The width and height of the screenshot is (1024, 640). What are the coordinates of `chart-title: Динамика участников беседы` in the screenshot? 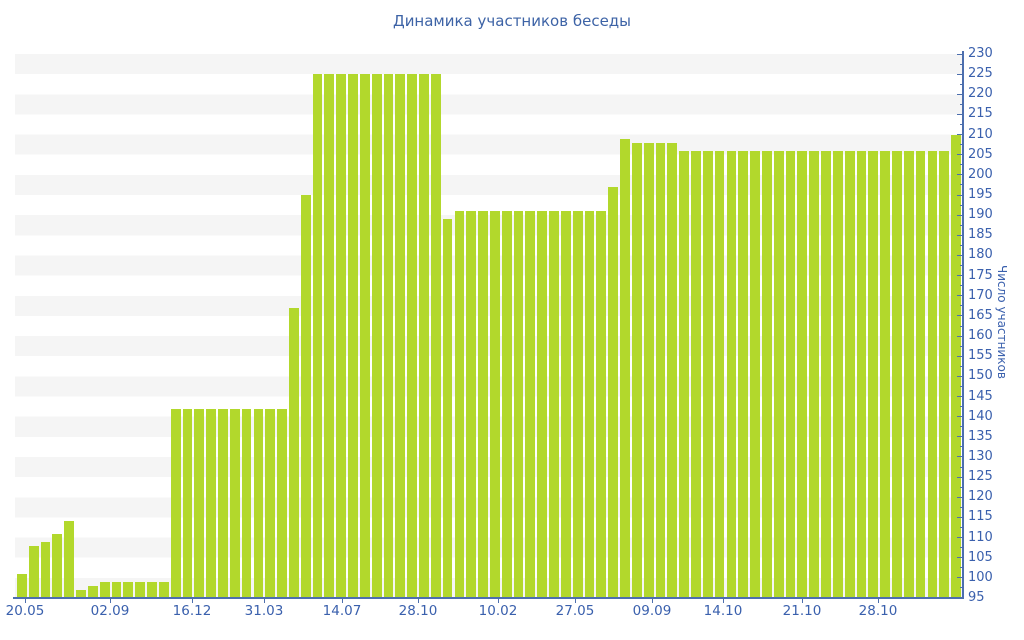 It's located at (512, 21).